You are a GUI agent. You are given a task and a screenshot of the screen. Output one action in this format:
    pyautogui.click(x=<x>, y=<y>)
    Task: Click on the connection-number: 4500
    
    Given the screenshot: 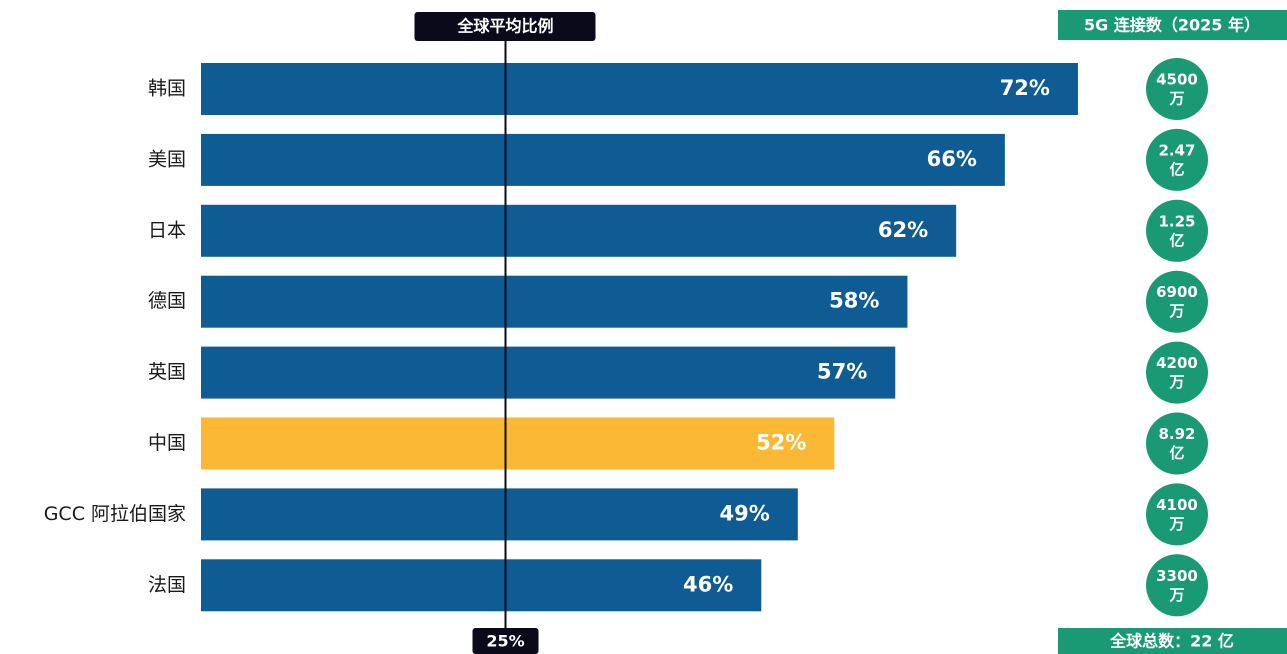 What is the action you would take?
    pyautogui.click(x=1177, y=80)
    